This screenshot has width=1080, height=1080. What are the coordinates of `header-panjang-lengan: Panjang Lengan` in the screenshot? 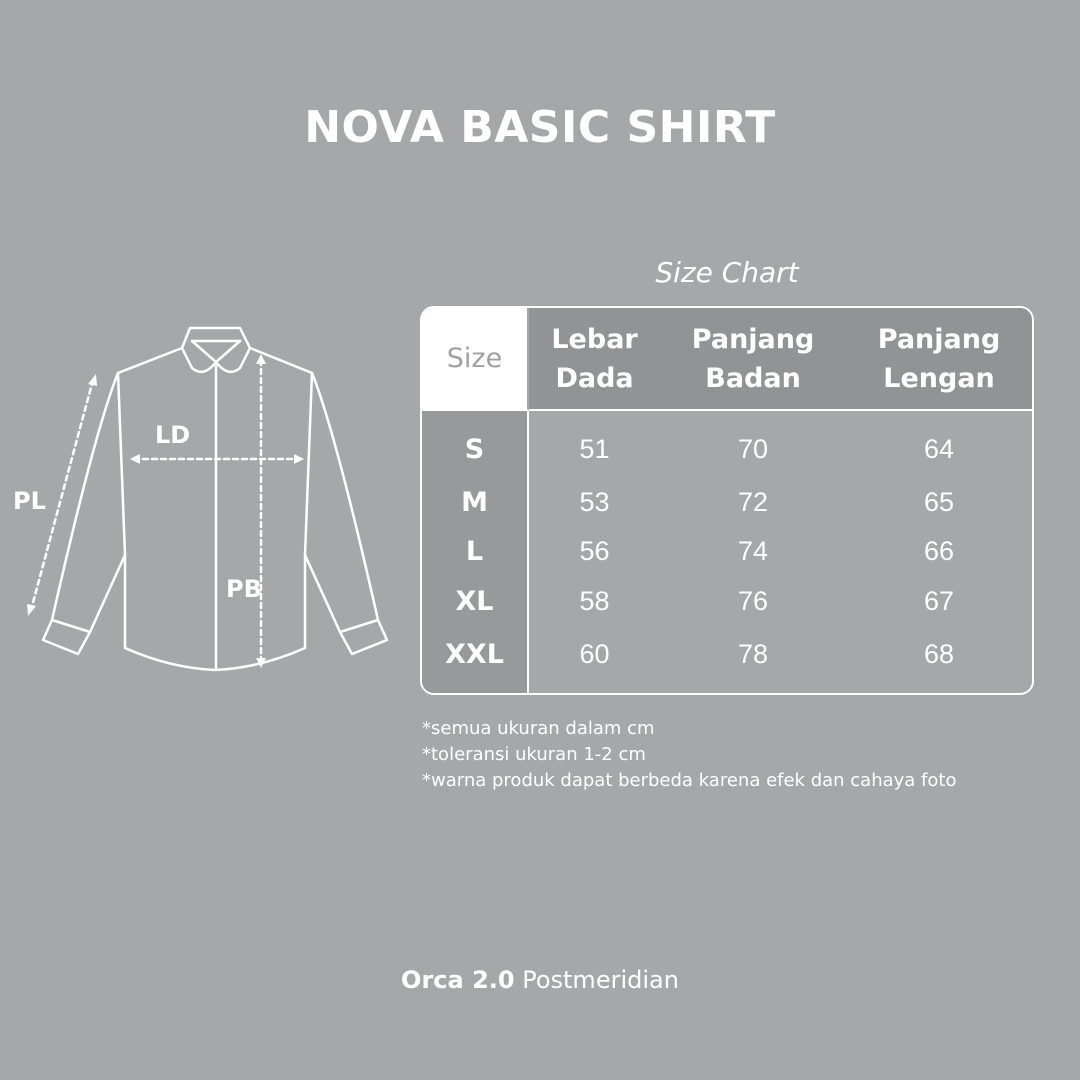 It's located at (939, 359).